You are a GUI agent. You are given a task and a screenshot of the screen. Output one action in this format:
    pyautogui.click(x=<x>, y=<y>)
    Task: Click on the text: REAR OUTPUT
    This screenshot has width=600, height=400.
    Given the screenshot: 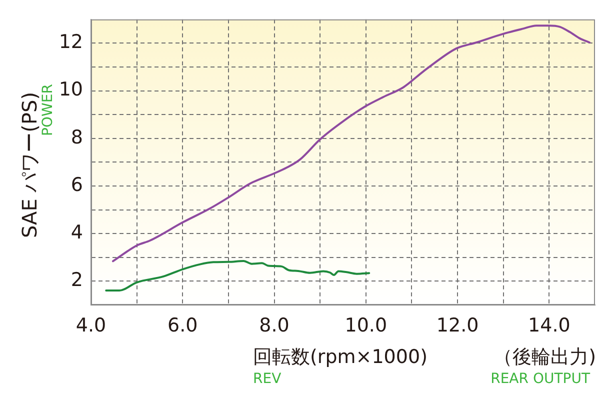 What is the action you would take?
    pyautogui.click(x=540, y=379)
    